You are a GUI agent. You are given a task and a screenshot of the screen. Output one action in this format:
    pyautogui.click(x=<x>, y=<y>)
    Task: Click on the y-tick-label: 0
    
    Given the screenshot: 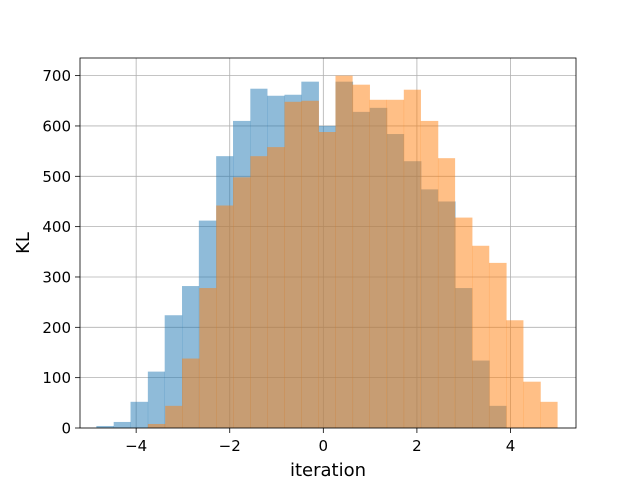 What is the action you would take?
    pyautogui.click(x=66, y=429)
    